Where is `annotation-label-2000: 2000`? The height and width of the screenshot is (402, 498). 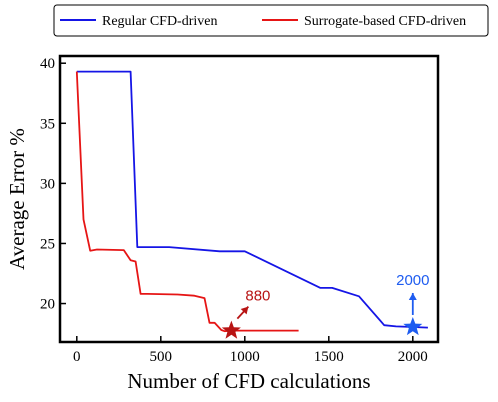 annotation-label-2000: 2000 is located at coordinates (412, 280).